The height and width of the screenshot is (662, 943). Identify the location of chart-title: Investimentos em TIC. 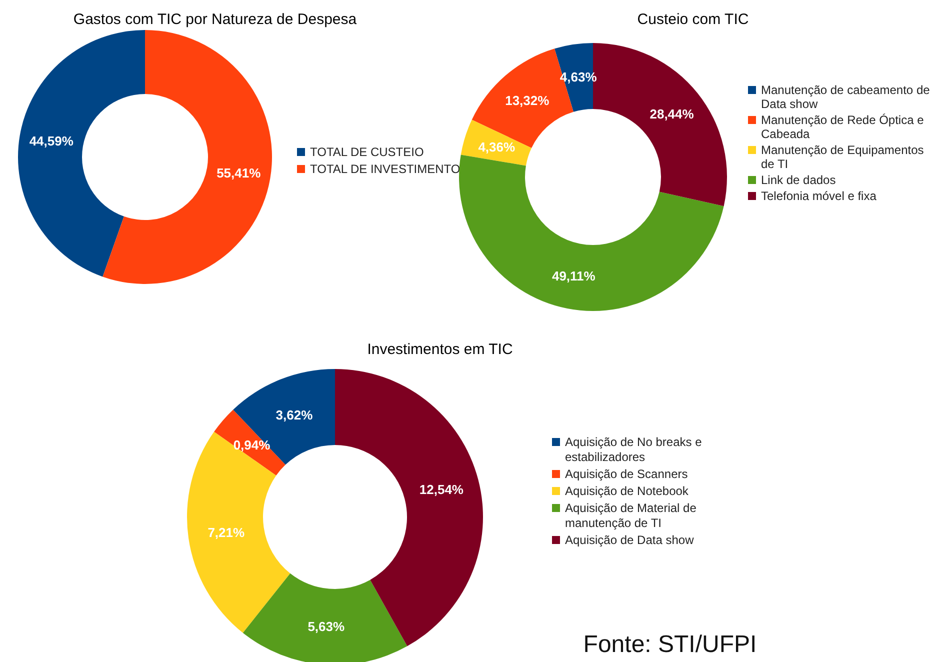
(440, 349).